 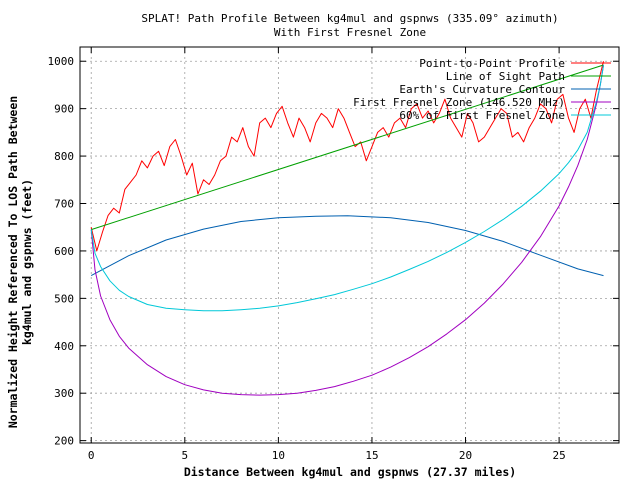 I want to click on x-tick-label: 15, so click(x=371, y=455).